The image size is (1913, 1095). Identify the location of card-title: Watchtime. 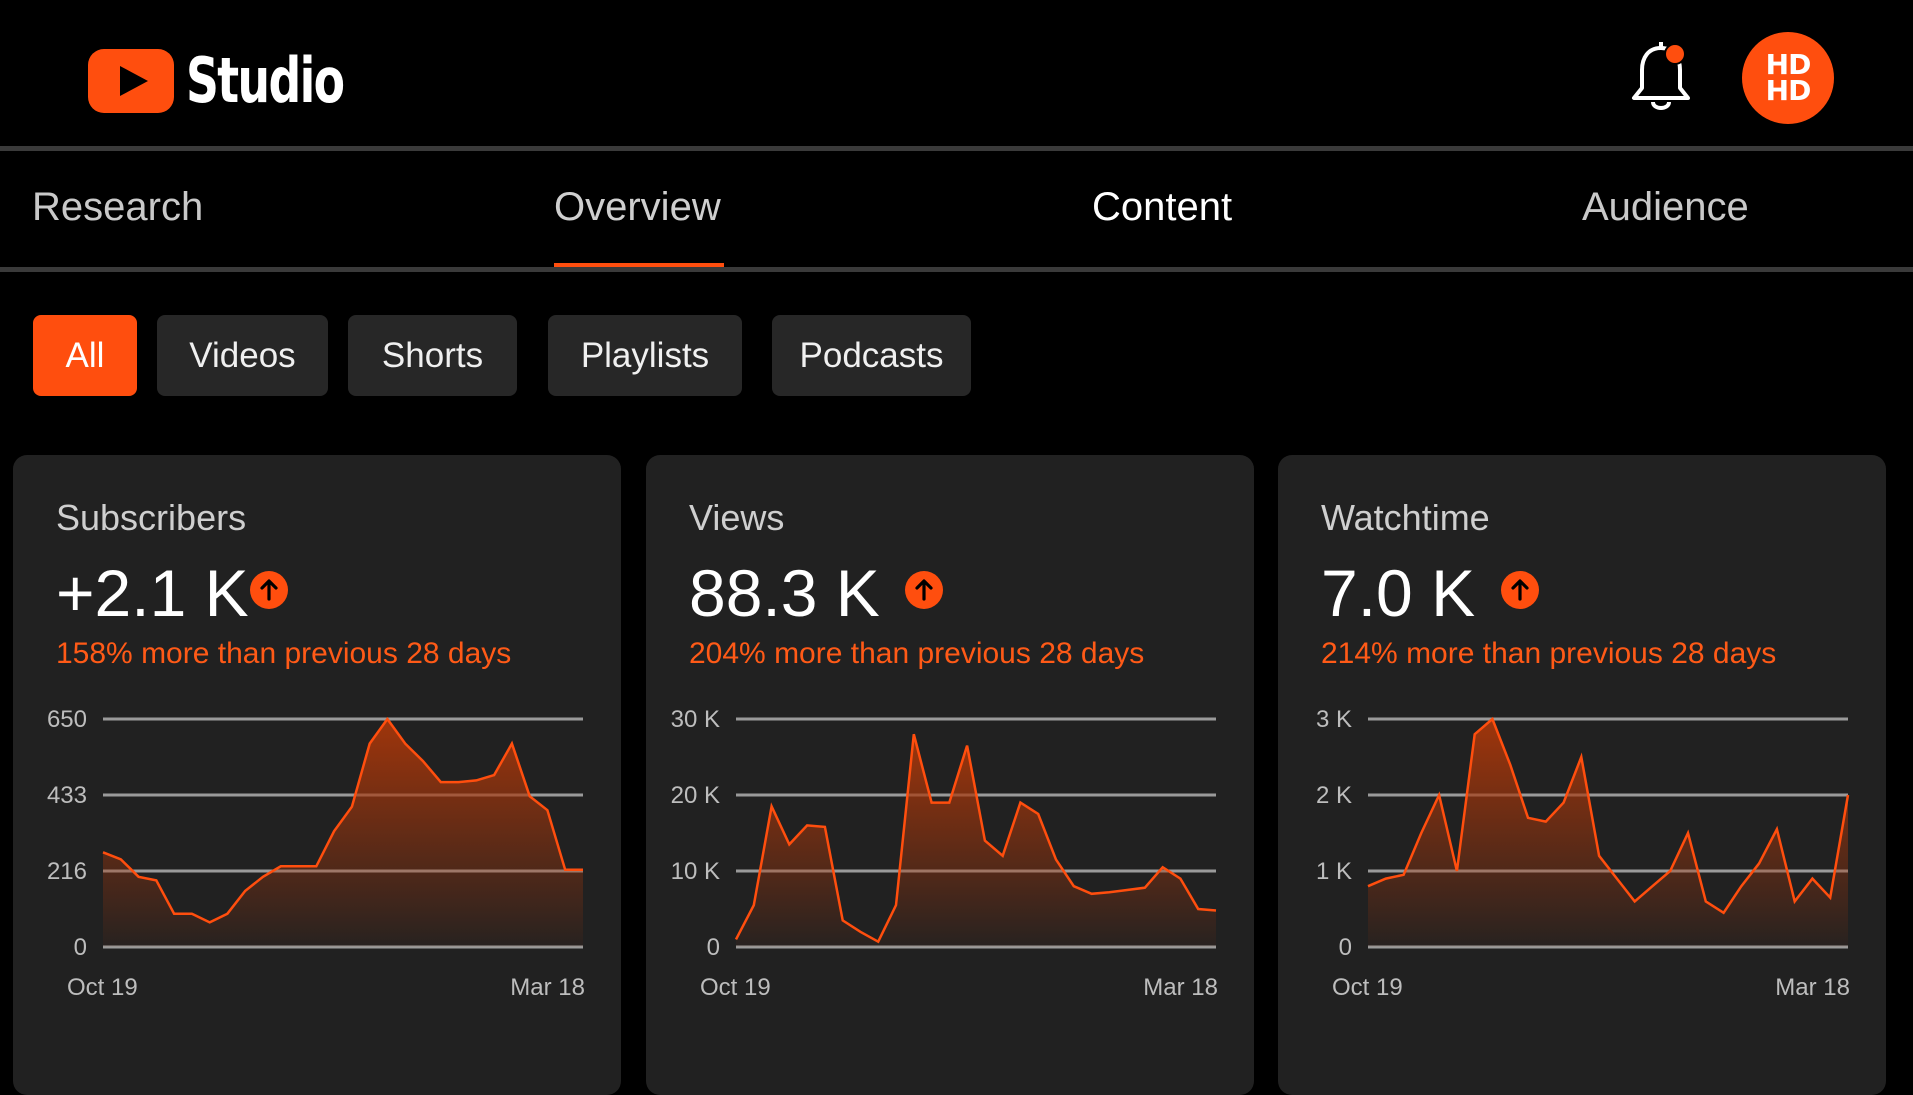
(1405, 517).